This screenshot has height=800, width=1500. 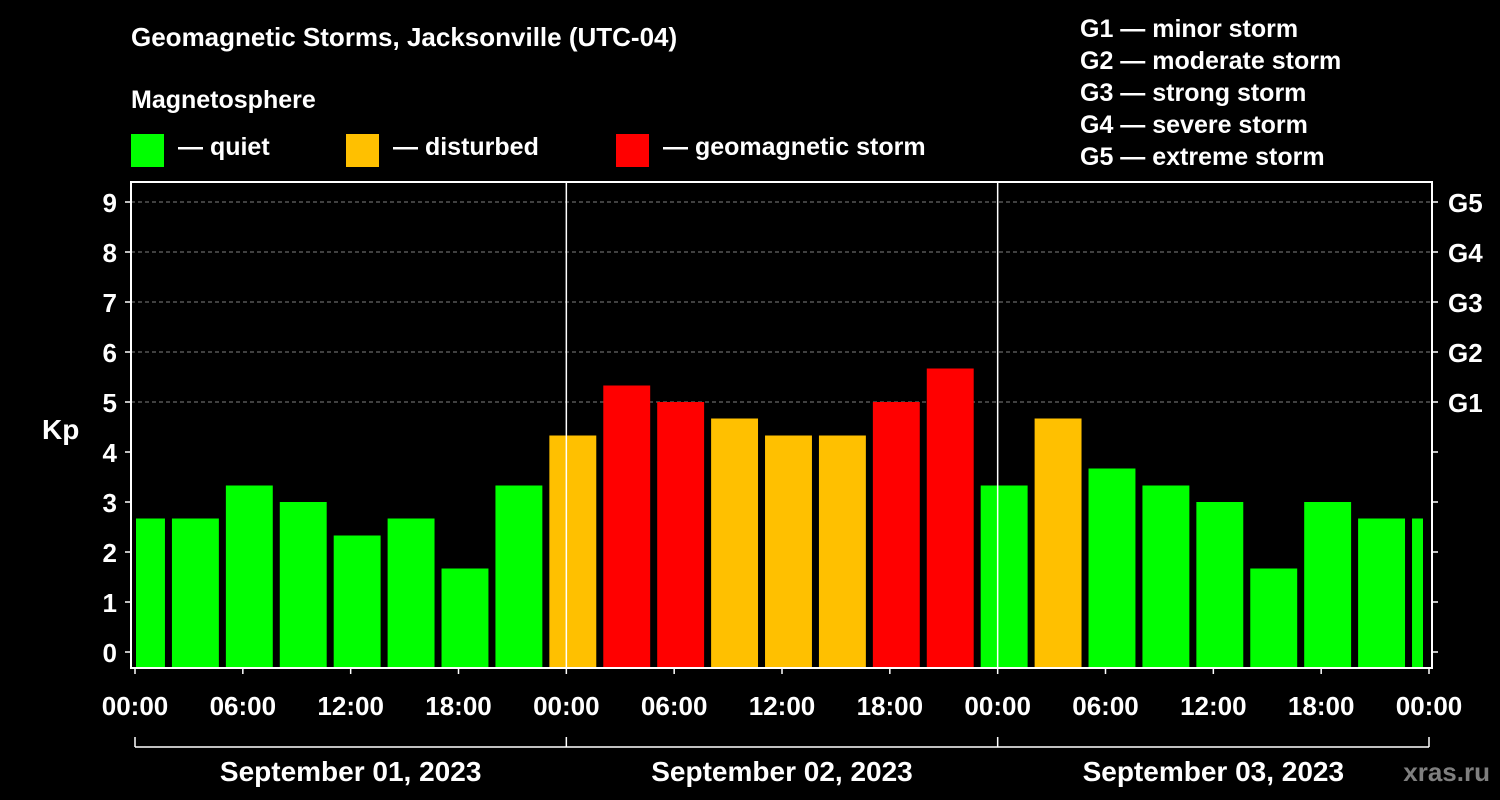 I want to click on legend-label-quiet: — quiet, so click(x=224, y=147).